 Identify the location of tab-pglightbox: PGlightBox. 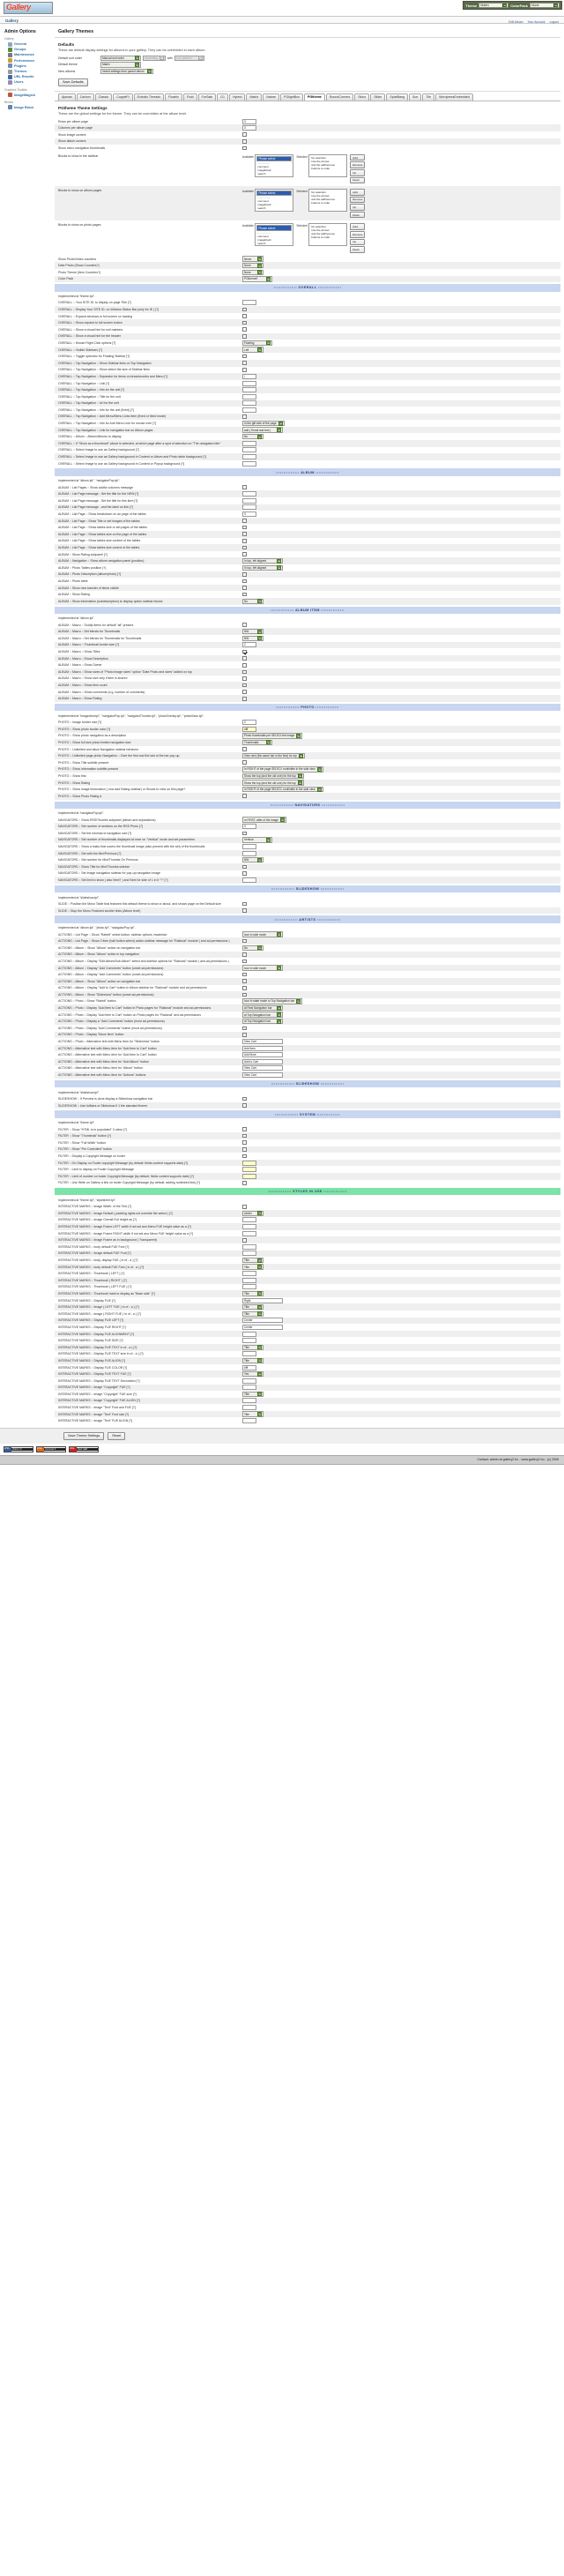
(292, 97).